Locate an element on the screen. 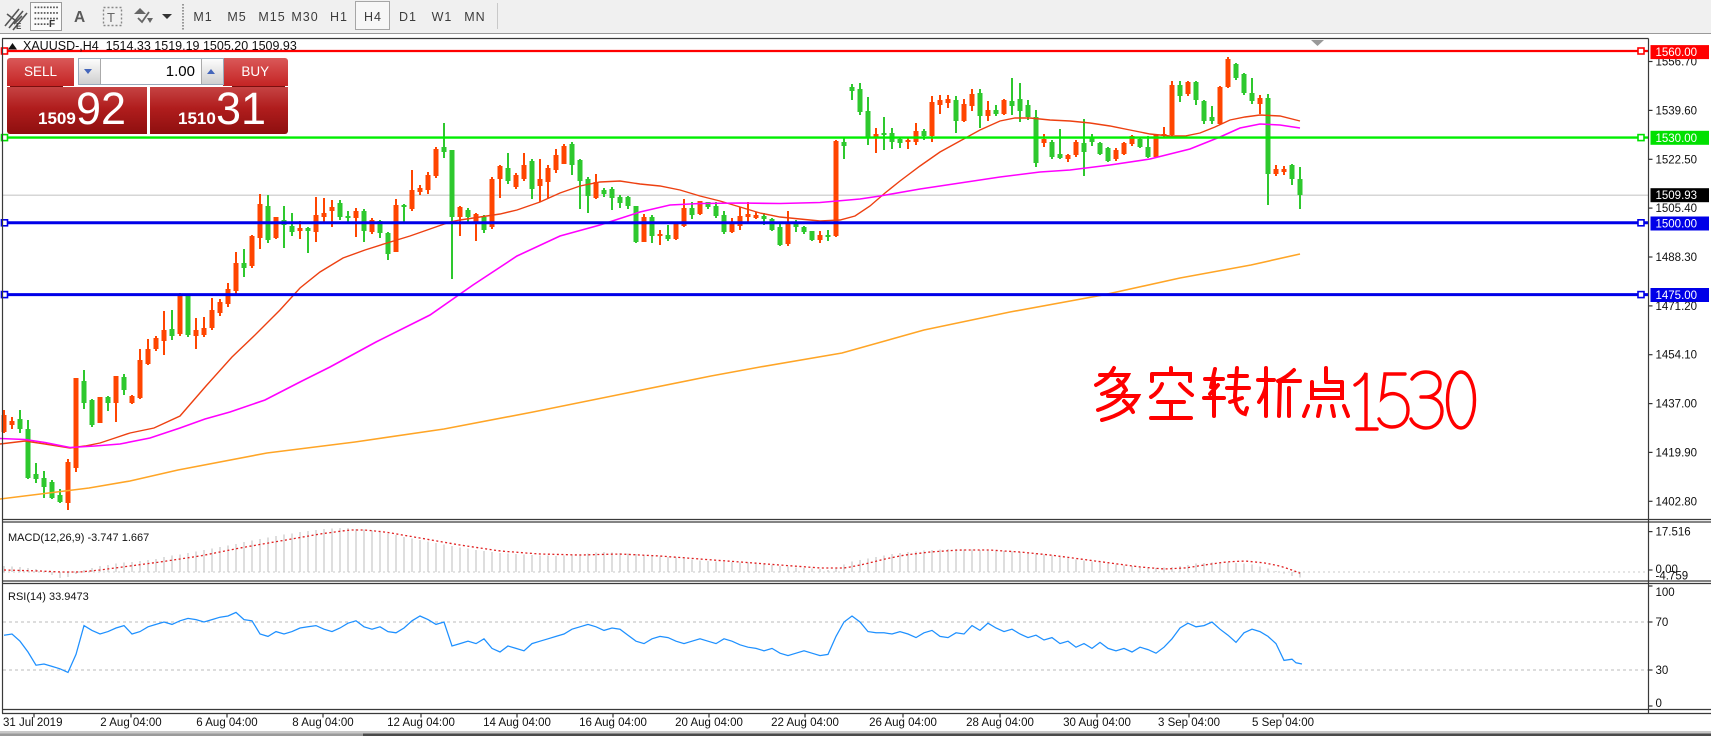  svg-text: 14 Aug 04:00 is located at coordinates (517, 723).